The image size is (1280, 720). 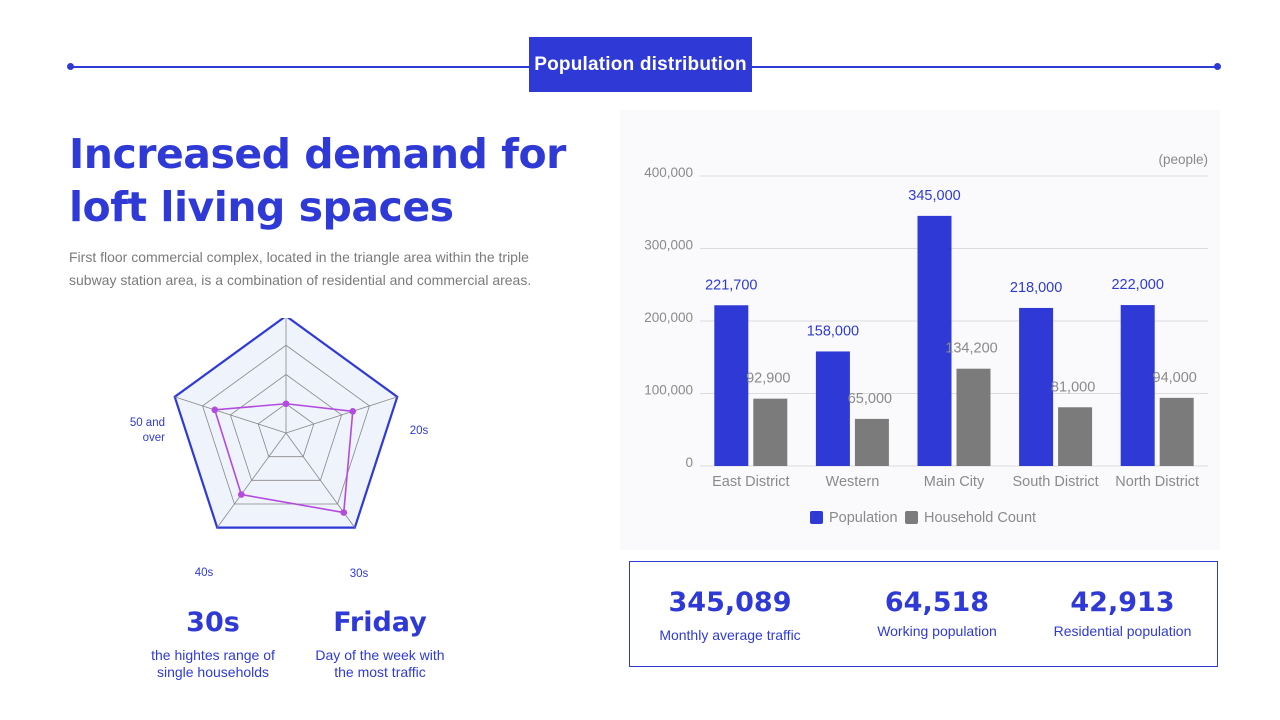 What do you see at coordinates (1122, 631) in the screenshot?
I see `kpi-residential-population-label: Residential population` at bounding box center [1122, 631].